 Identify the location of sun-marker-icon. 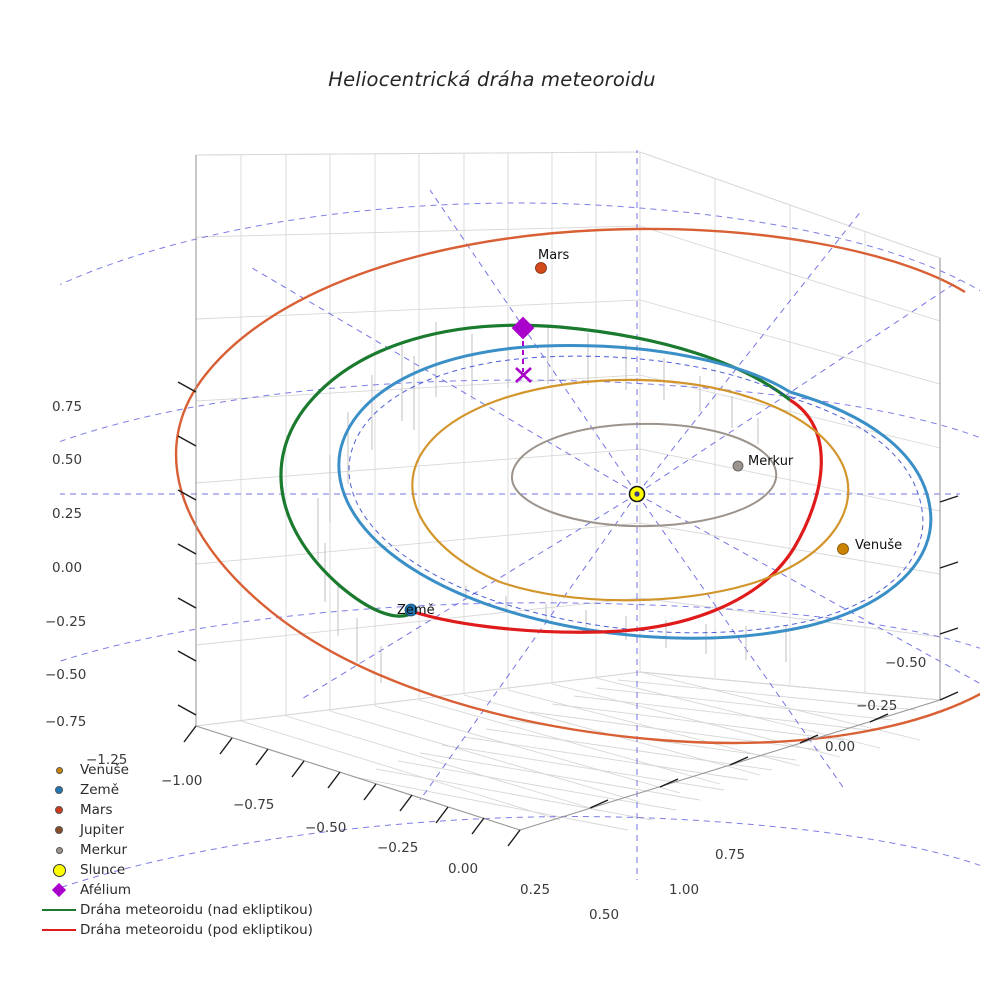
(59, 870).